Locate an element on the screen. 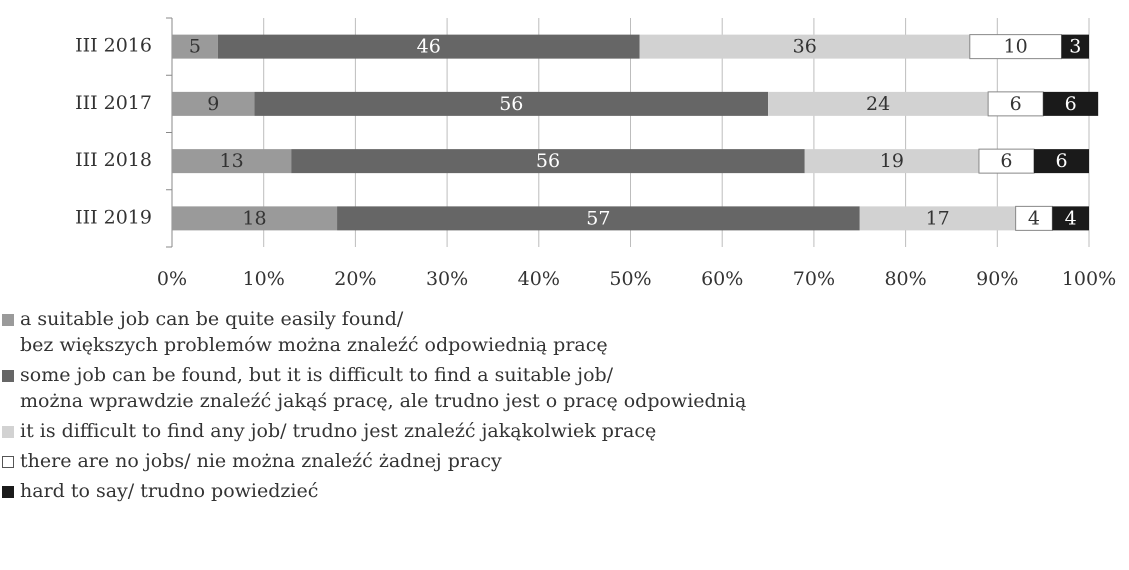 This screenshot has width=1129, height=570. value-label: 57 is located at coordinates (598, 218).